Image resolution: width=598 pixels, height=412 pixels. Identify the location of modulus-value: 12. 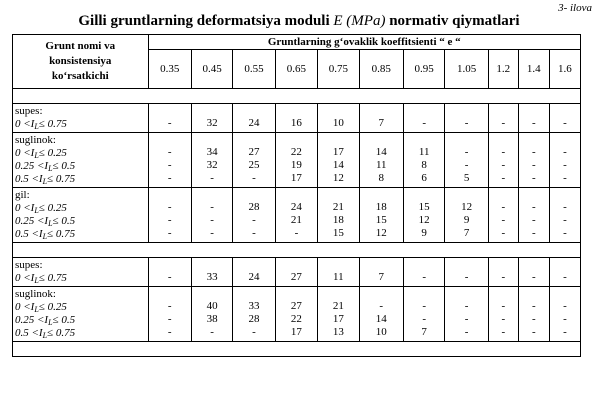
(467, 207).